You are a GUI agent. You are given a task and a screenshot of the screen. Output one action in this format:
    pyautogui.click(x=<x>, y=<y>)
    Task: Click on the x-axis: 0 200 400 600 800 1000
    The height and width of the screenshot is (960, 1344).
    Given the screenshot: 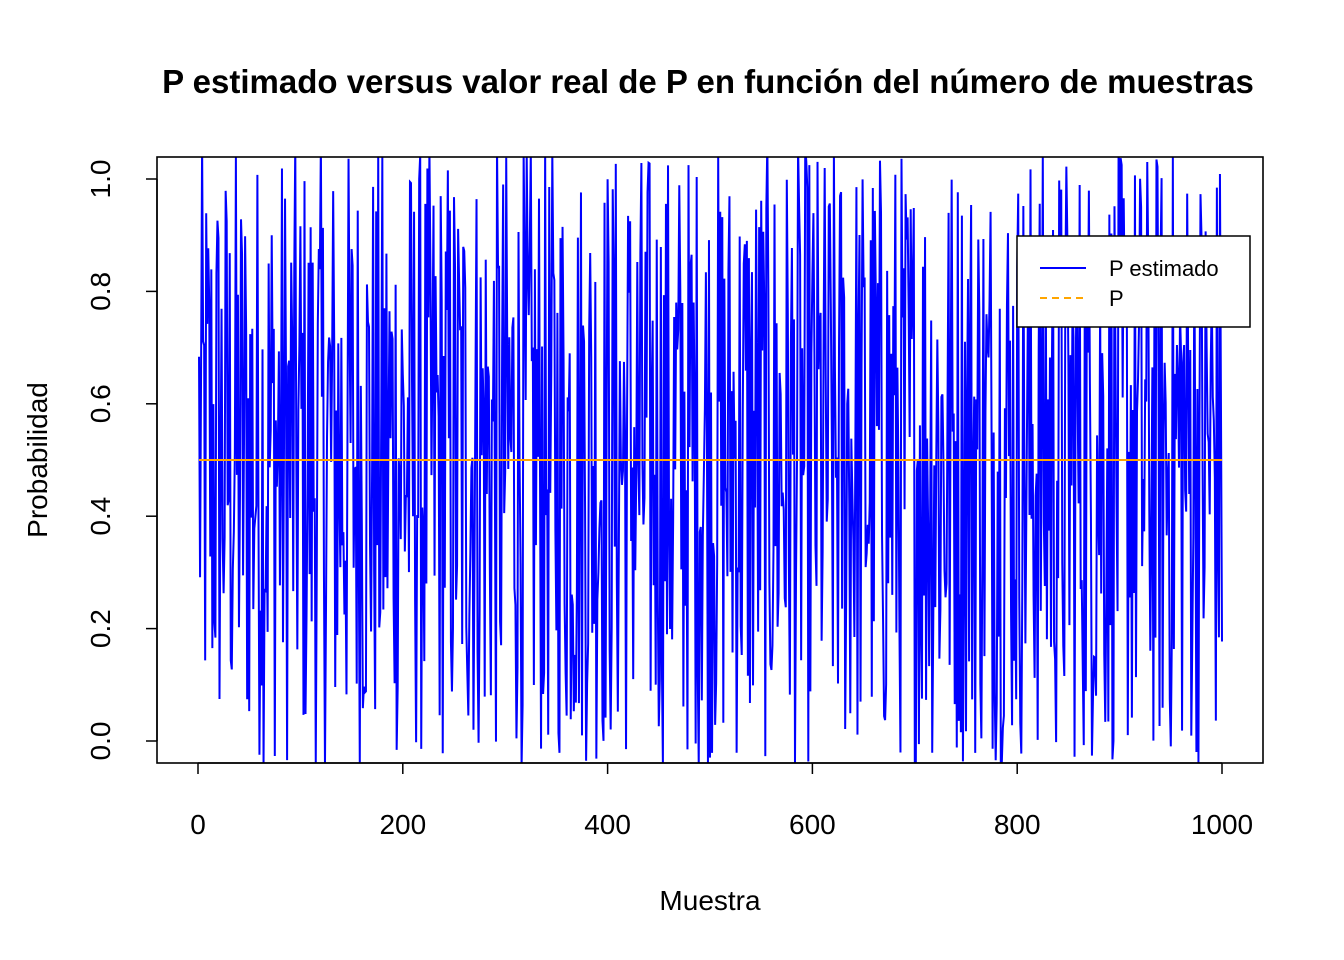 What is the action you would take?
    pyautogui.click(x=721, y=801)
    